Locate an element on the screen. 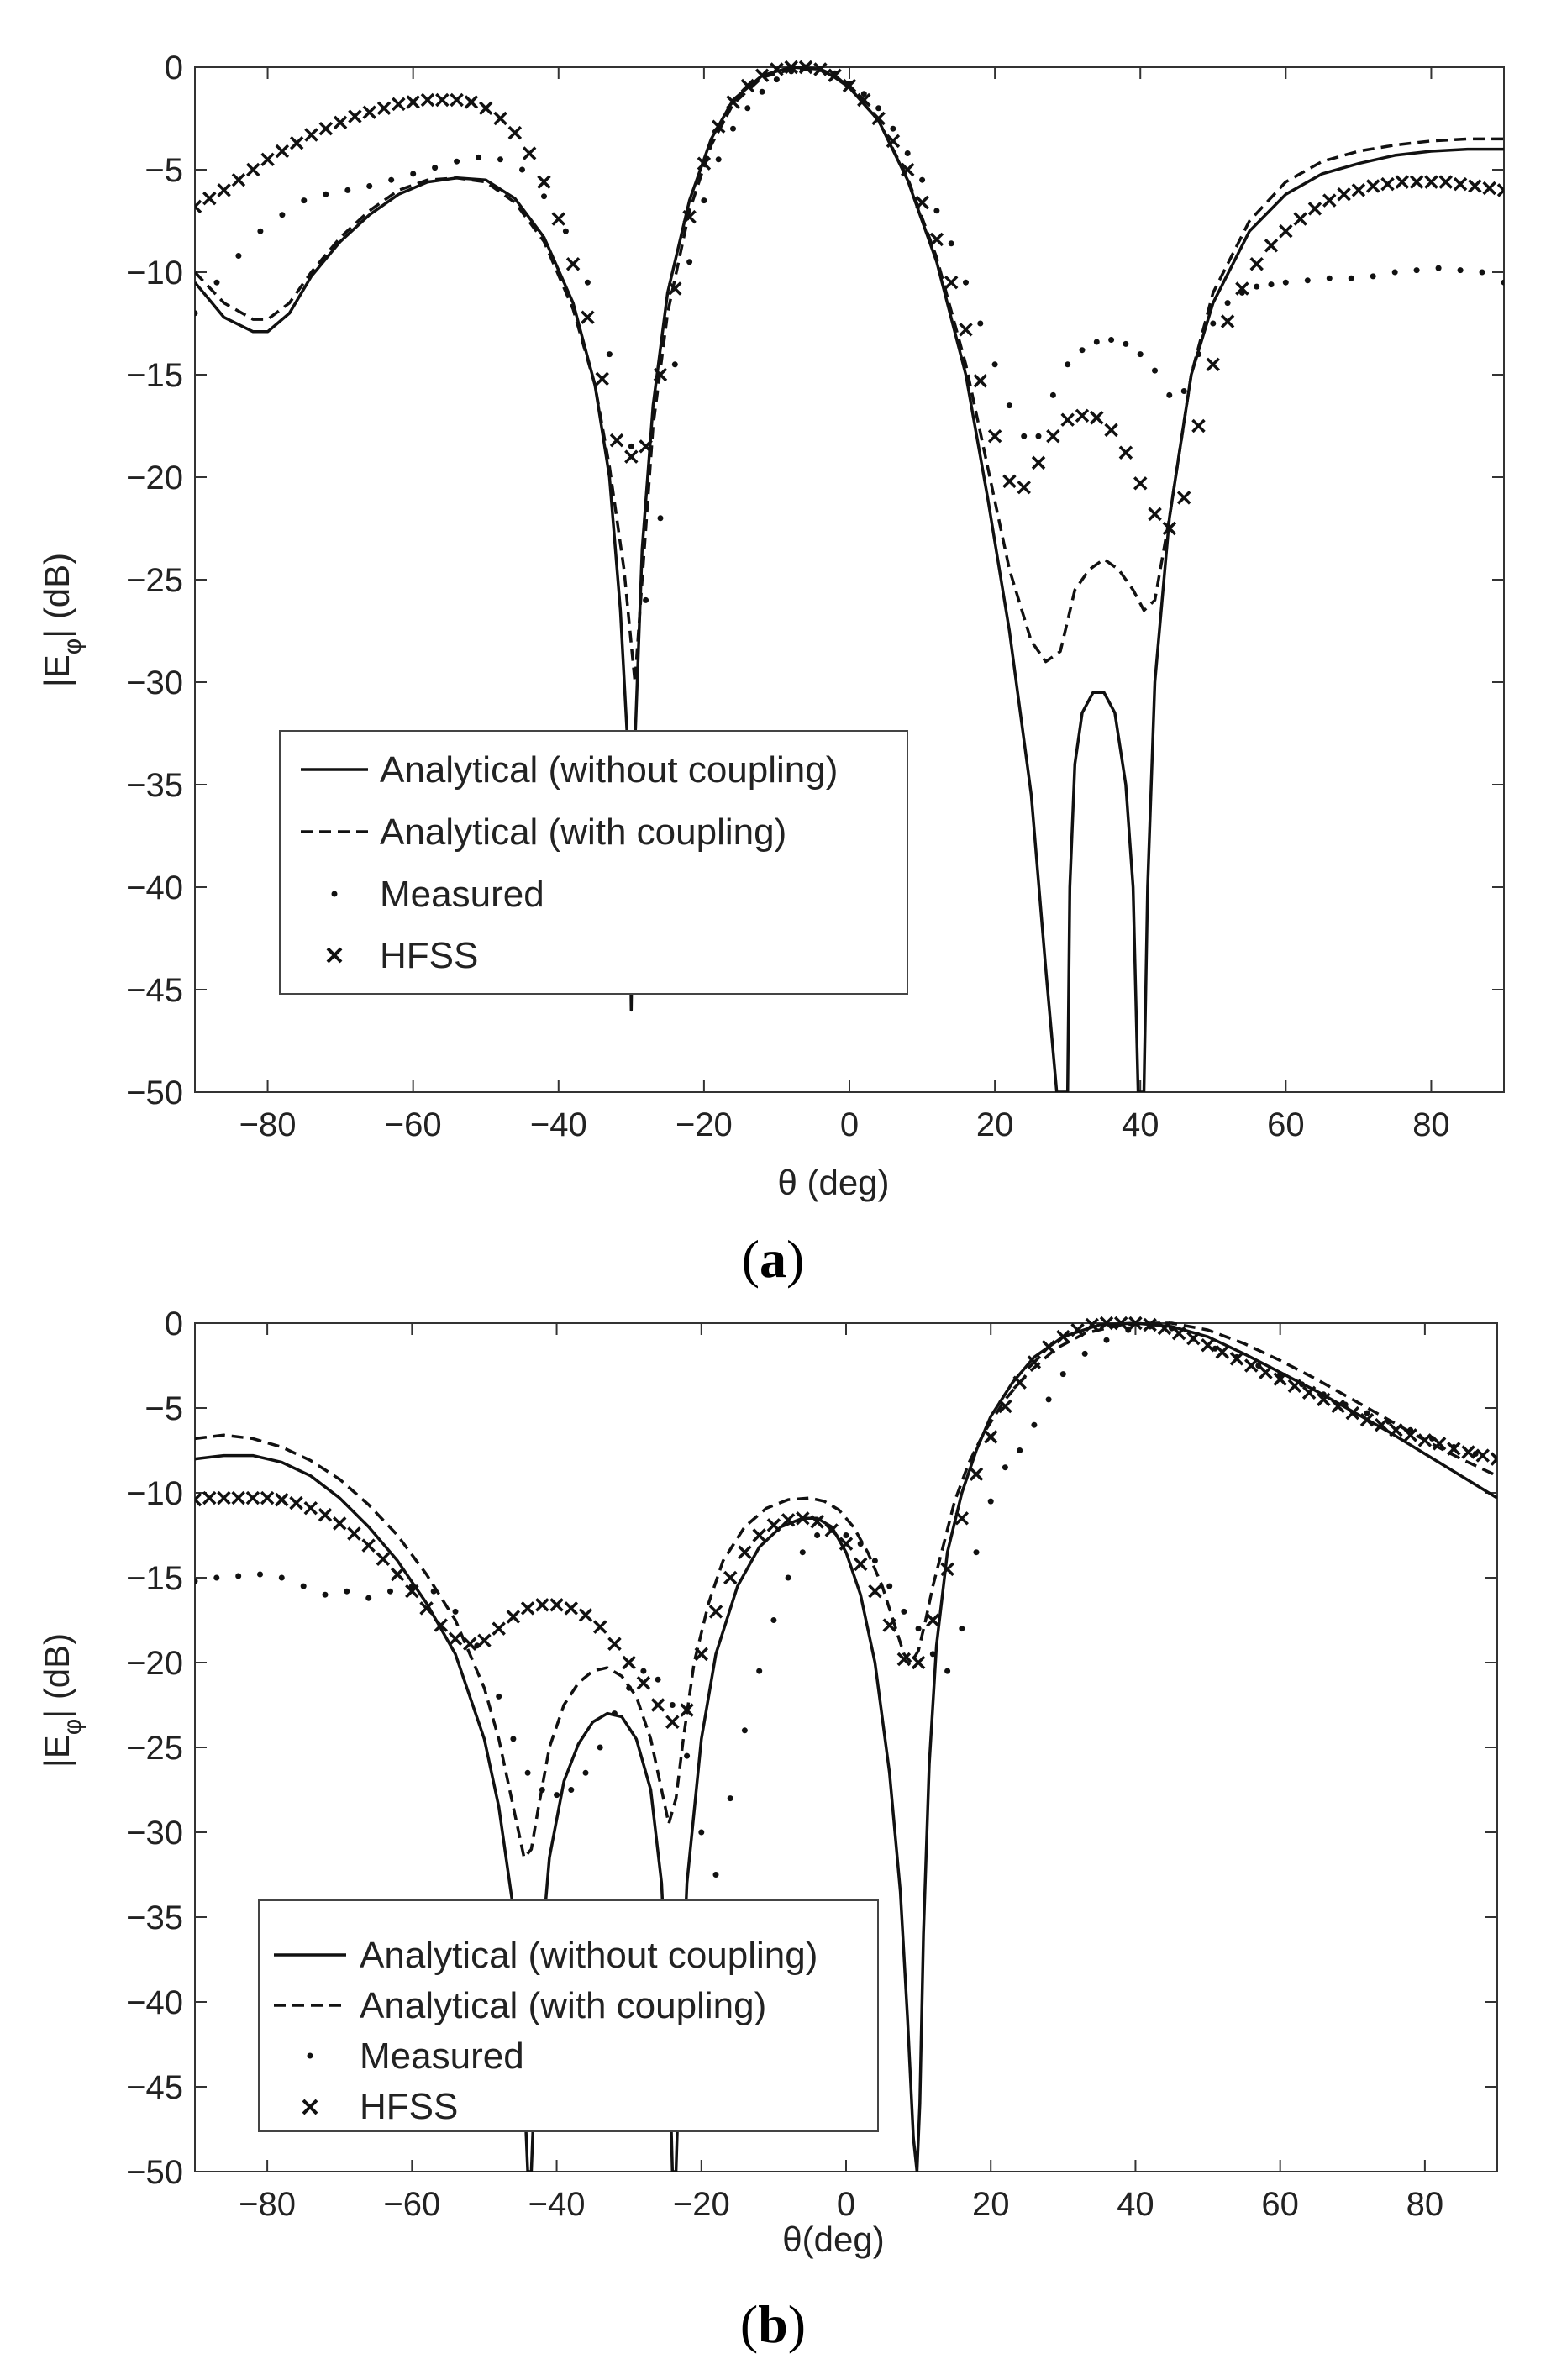  panel-a-ytick-label: −40 is located at coordinates (154, 888).